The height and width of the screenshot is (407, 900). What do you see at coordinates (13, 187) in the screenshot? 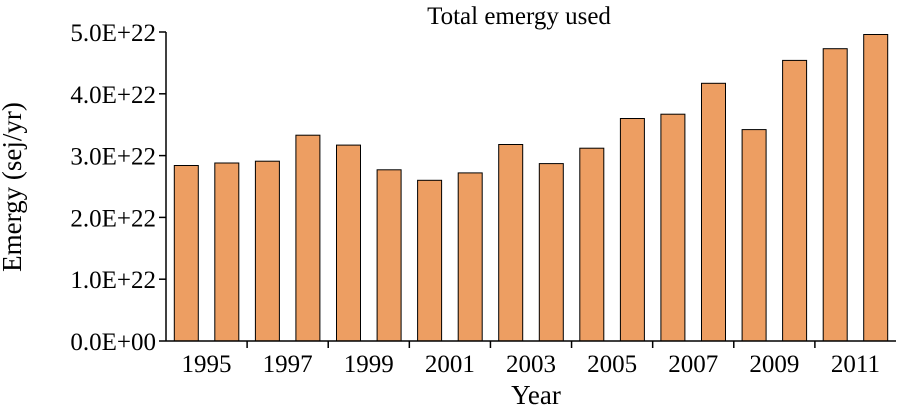
I see `y-axis-label: Emergy (sej/yr)` at bounding box center [13, 187].